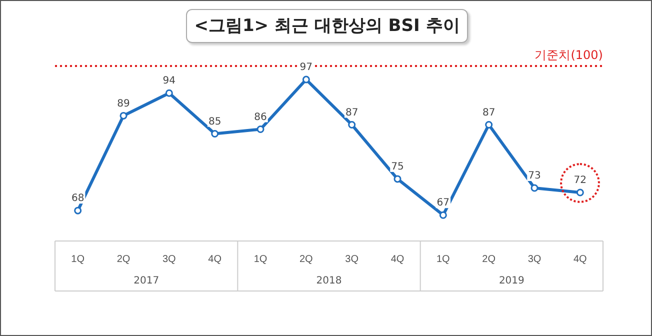 This screenshot has height=336, width=652. I want to click on data-label: 97, so click(306, 68).